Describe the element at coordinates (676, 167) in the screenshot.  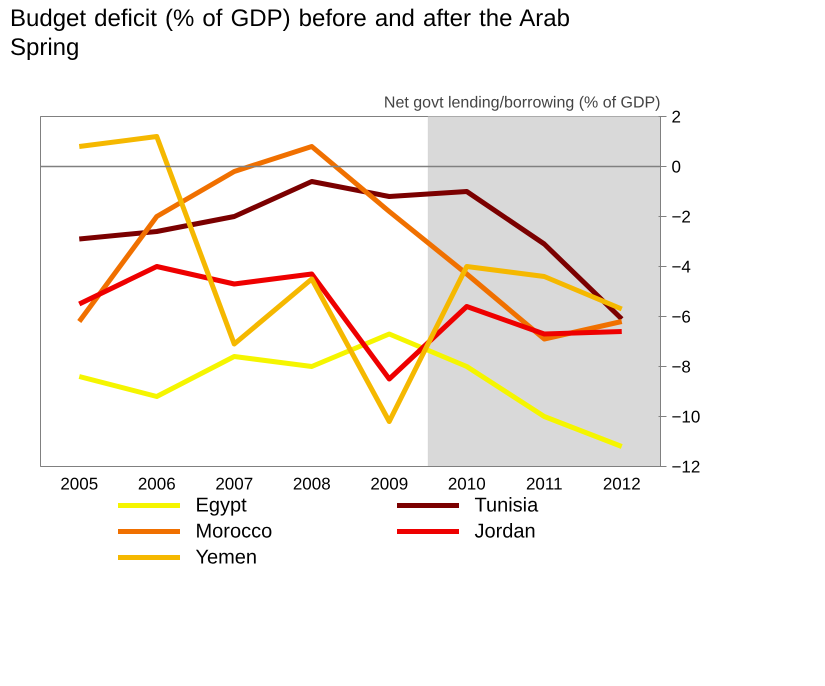
I see `y-tick-label: 0` at that location.